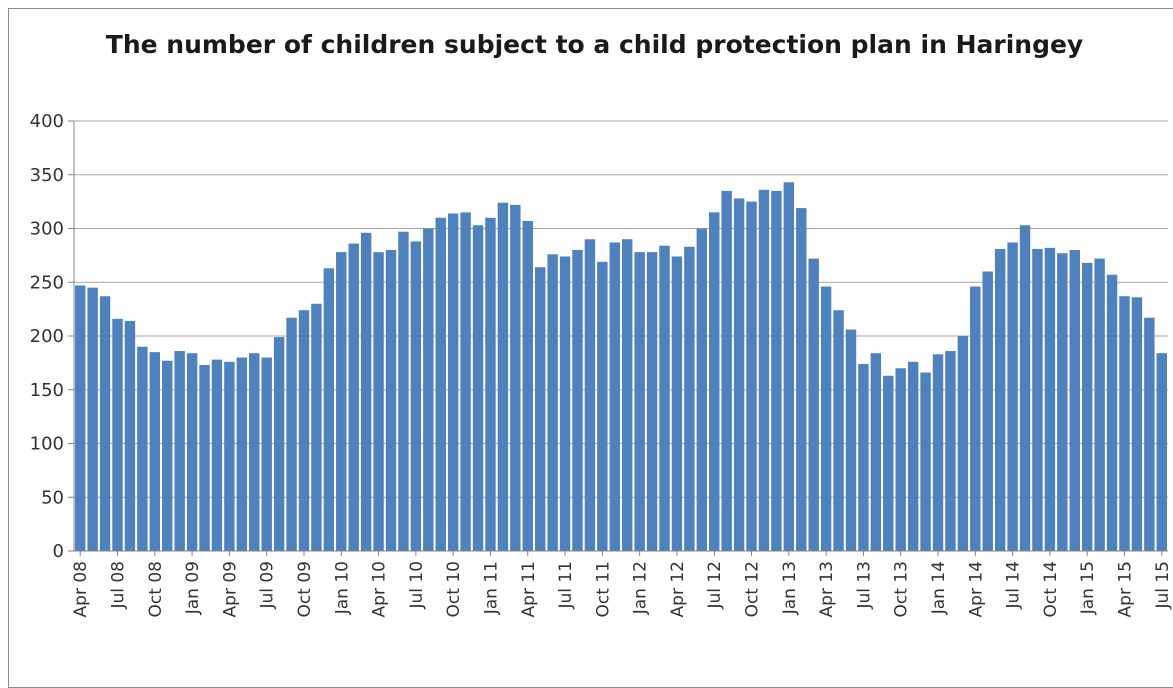  Describe the element at coordinates (417, 585) in the screenshot. I see `x-tick-label: Jul 10` at that location.